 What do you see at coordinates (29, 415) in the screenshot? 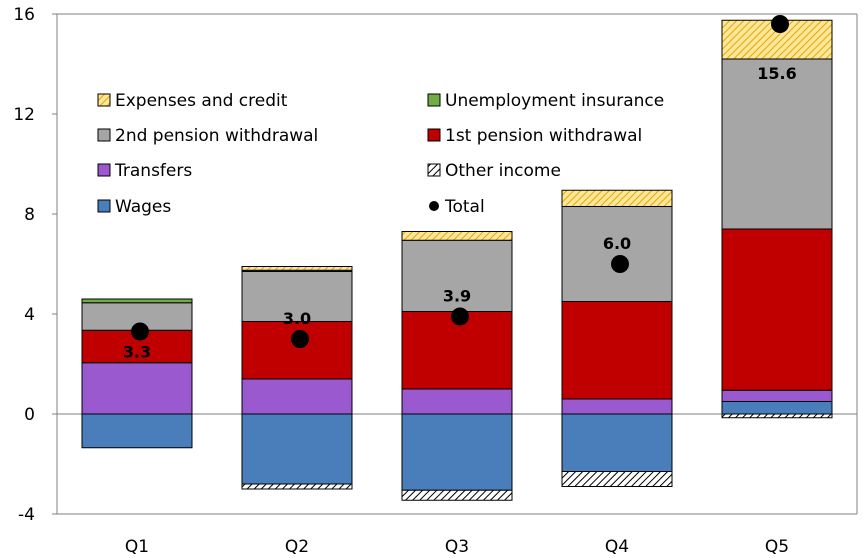
I see `y-tick-label: 0` at bounding box center [29, 415].